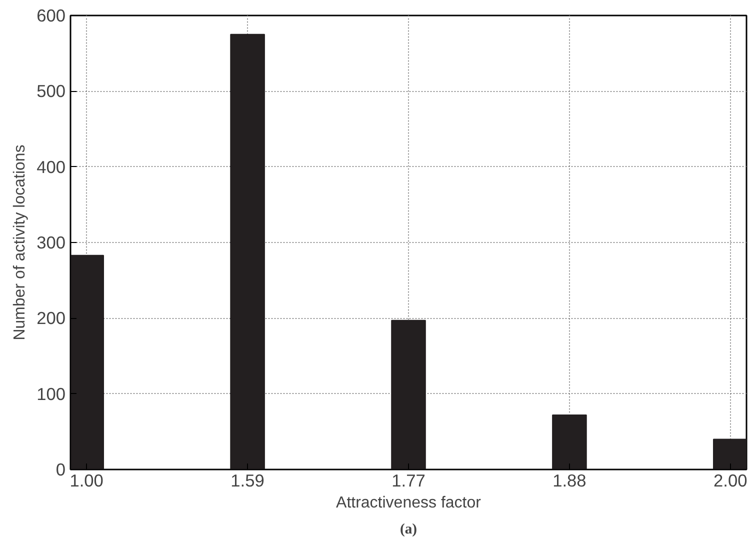  Describe the element at coordinates (51, 91) in the screenshot. I see `y-tick-label: 500` at that location.